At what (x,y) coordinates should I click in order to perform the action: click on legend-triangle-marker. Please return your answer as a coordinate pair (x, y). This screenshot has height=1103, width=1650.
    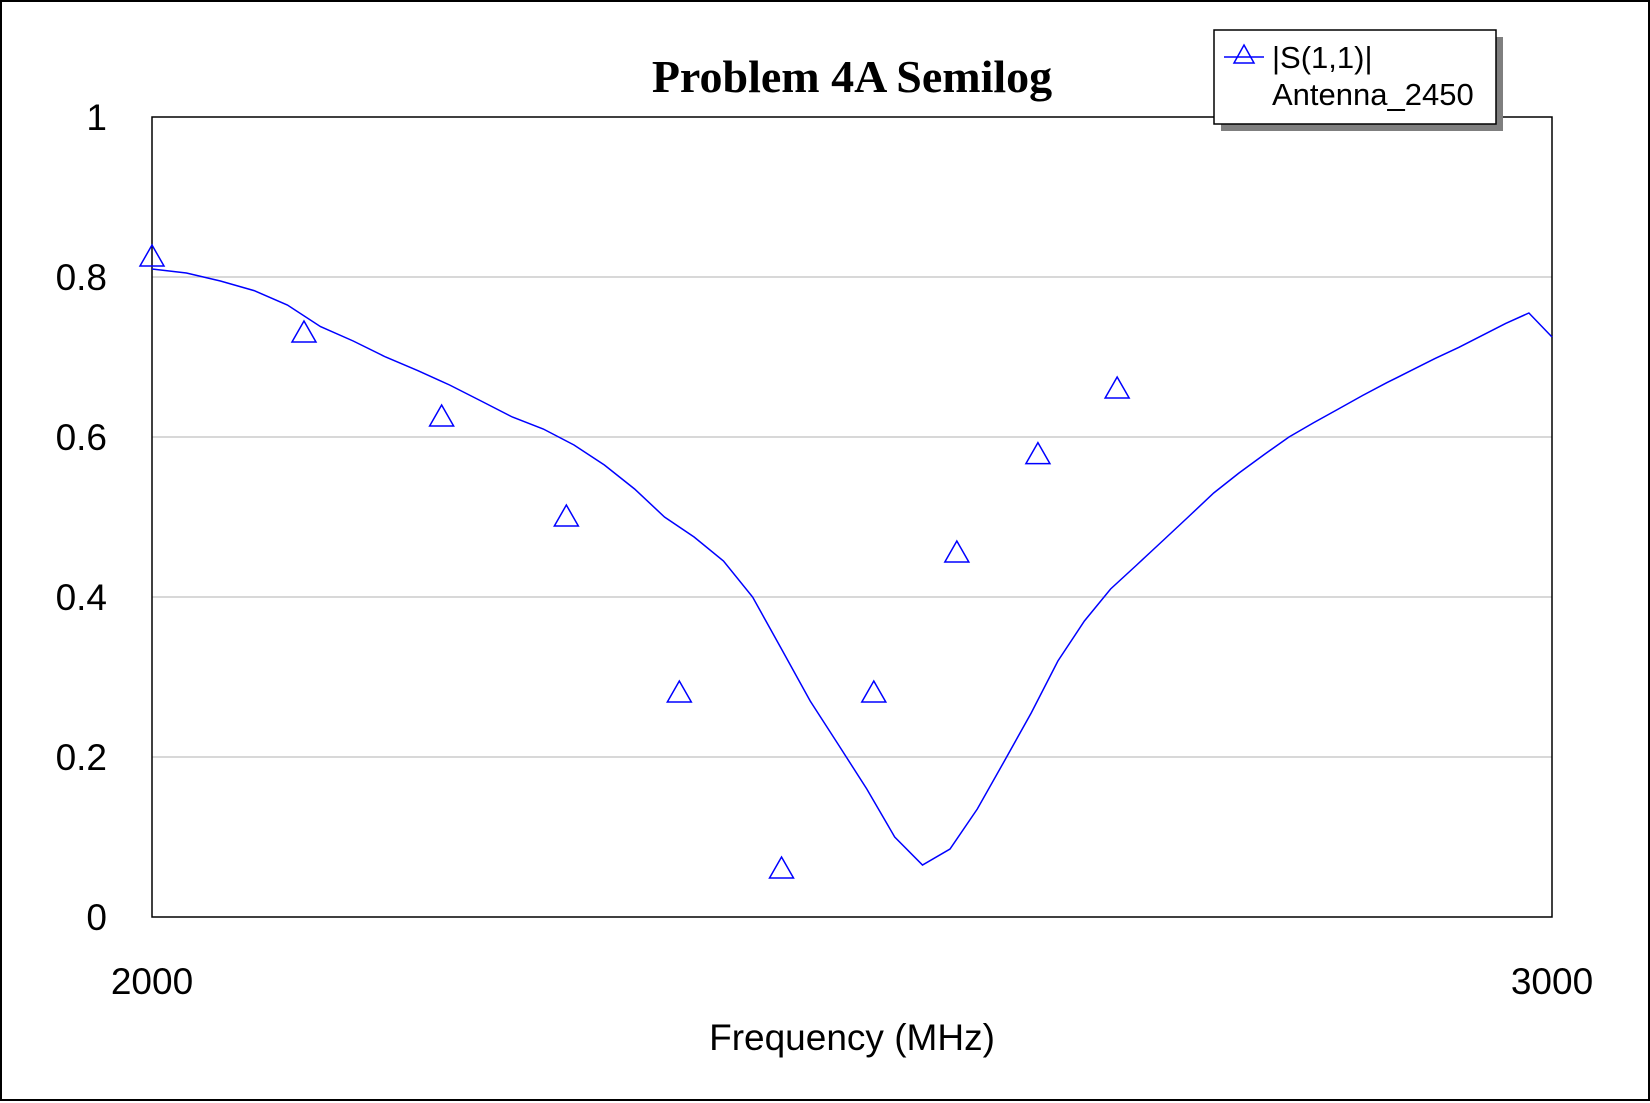
    Looking at the image, I should click on (1244, 53).